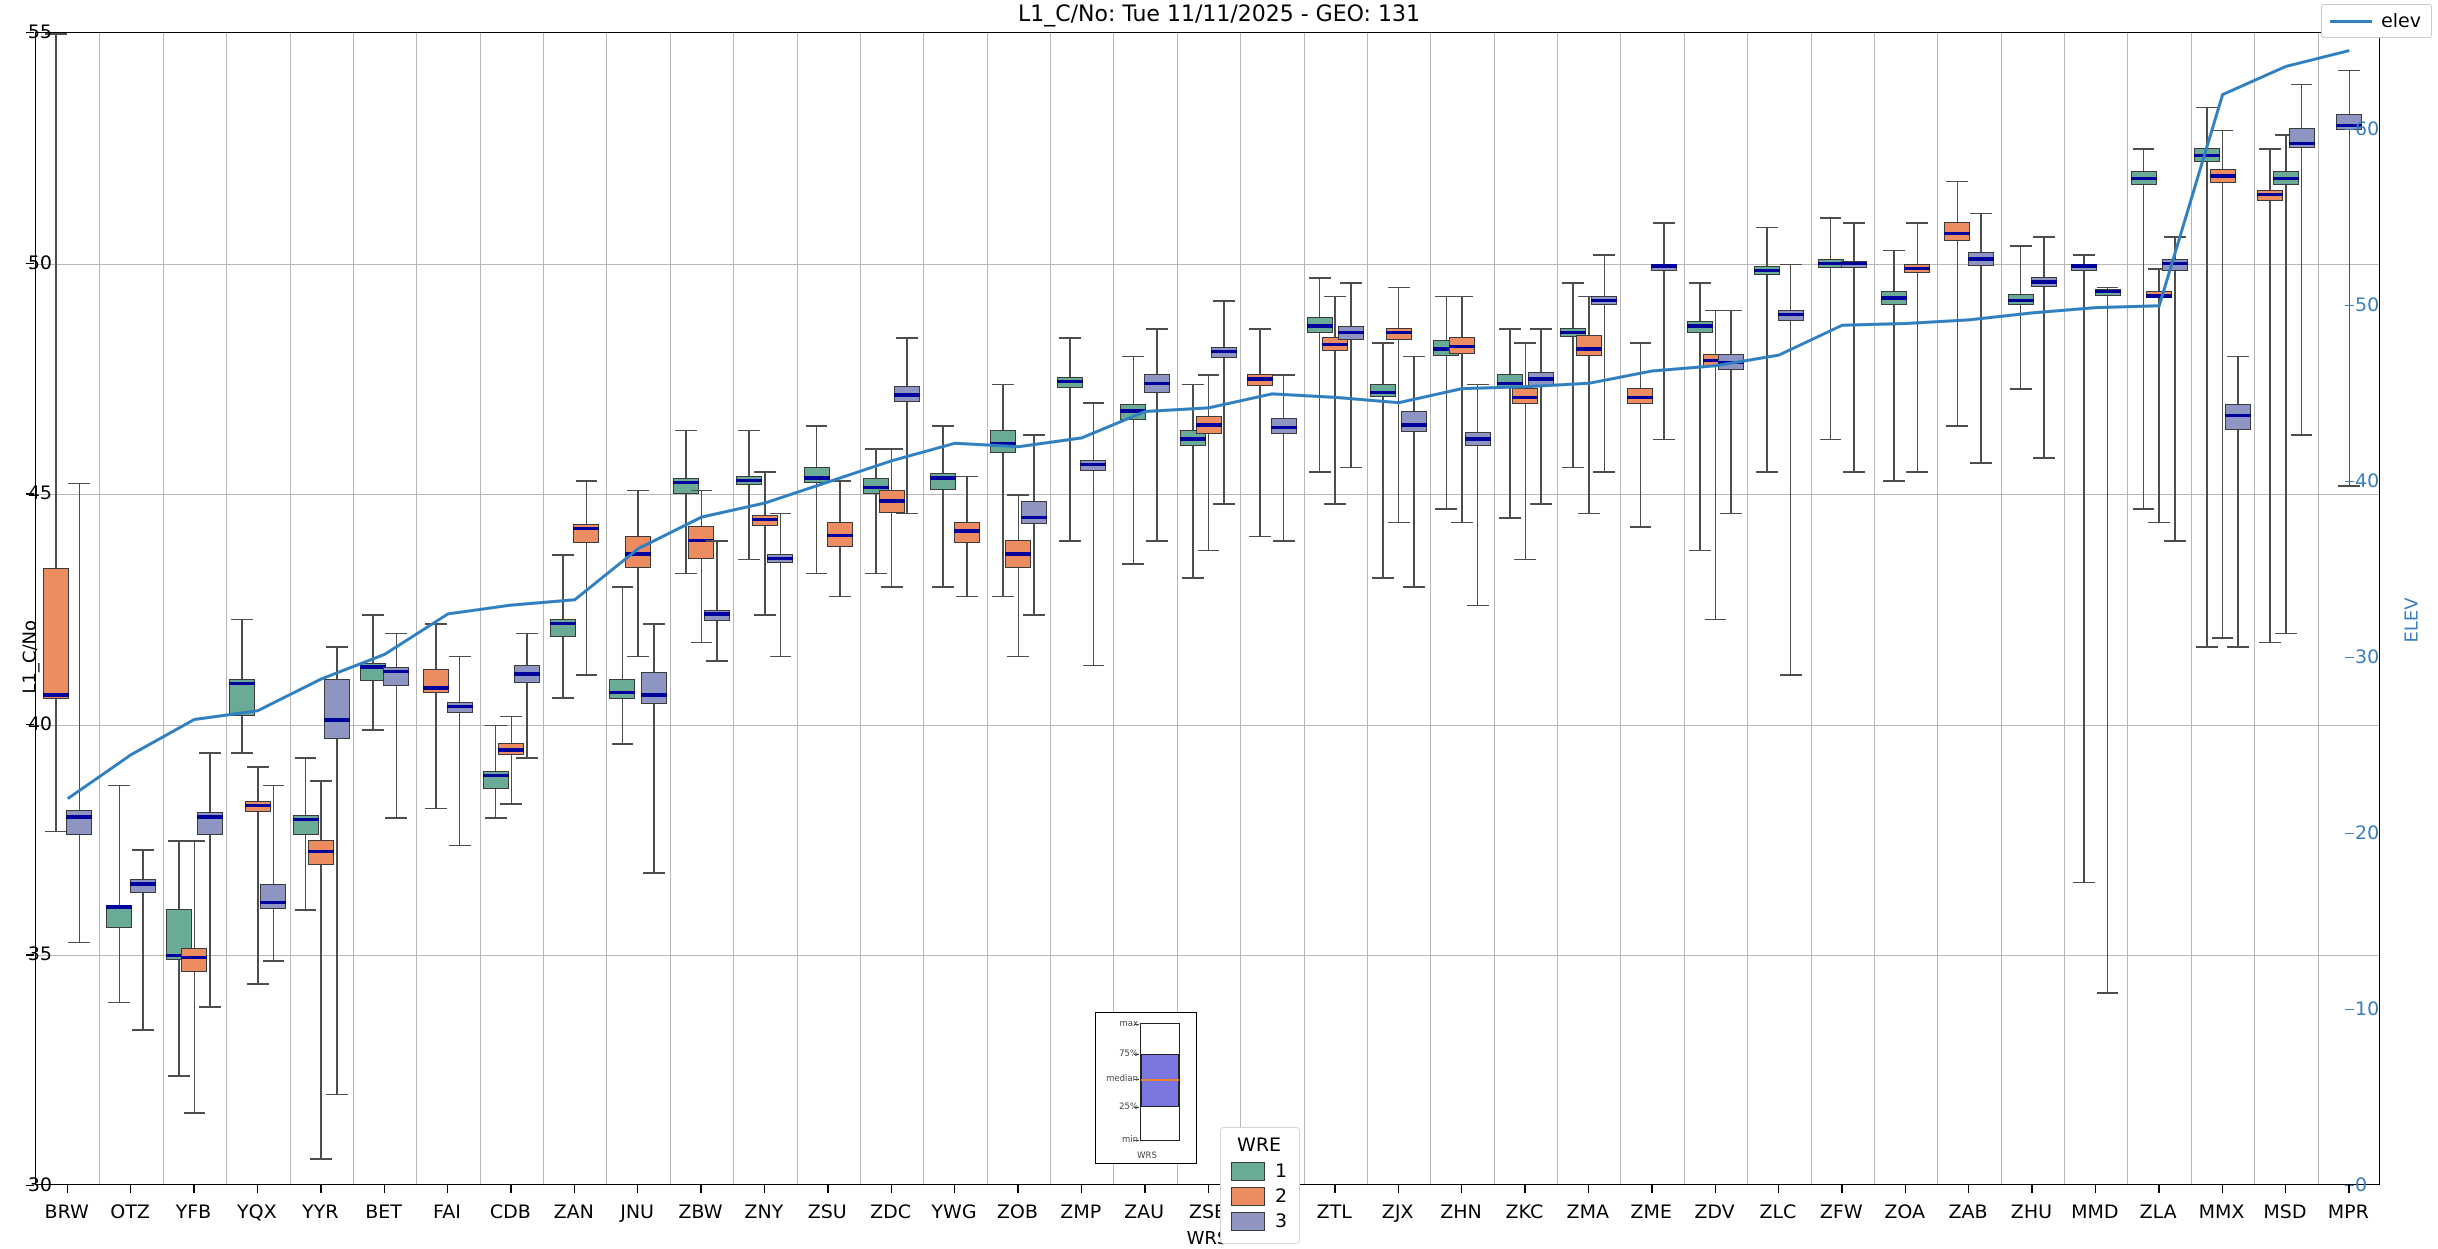  I want to click on wre-legend-item-1: 1, so click(1259, 1171).